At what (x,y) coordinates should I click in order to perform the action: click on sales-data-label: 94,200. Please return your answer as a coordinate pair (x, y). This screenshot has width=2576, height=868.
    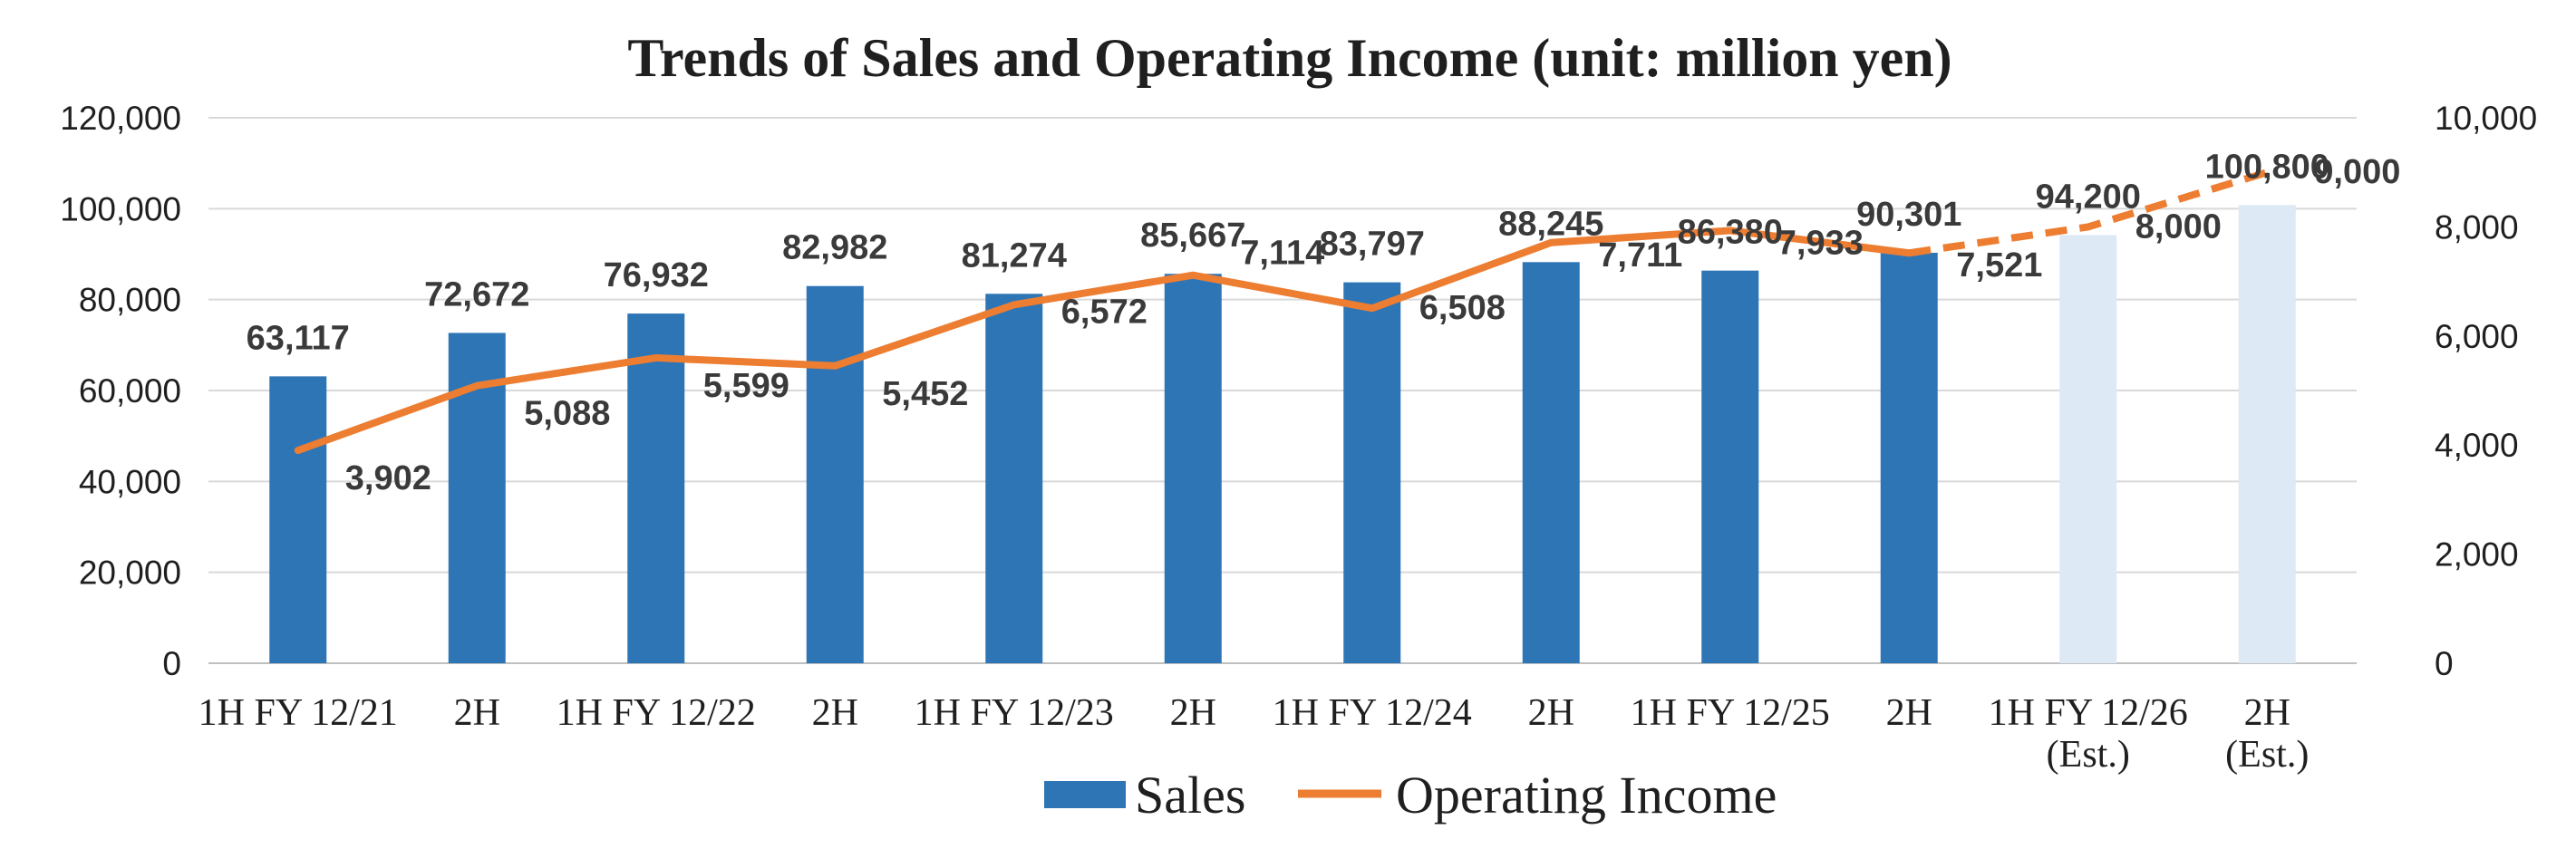
    Looking at the image, I should click on (2088, 197).